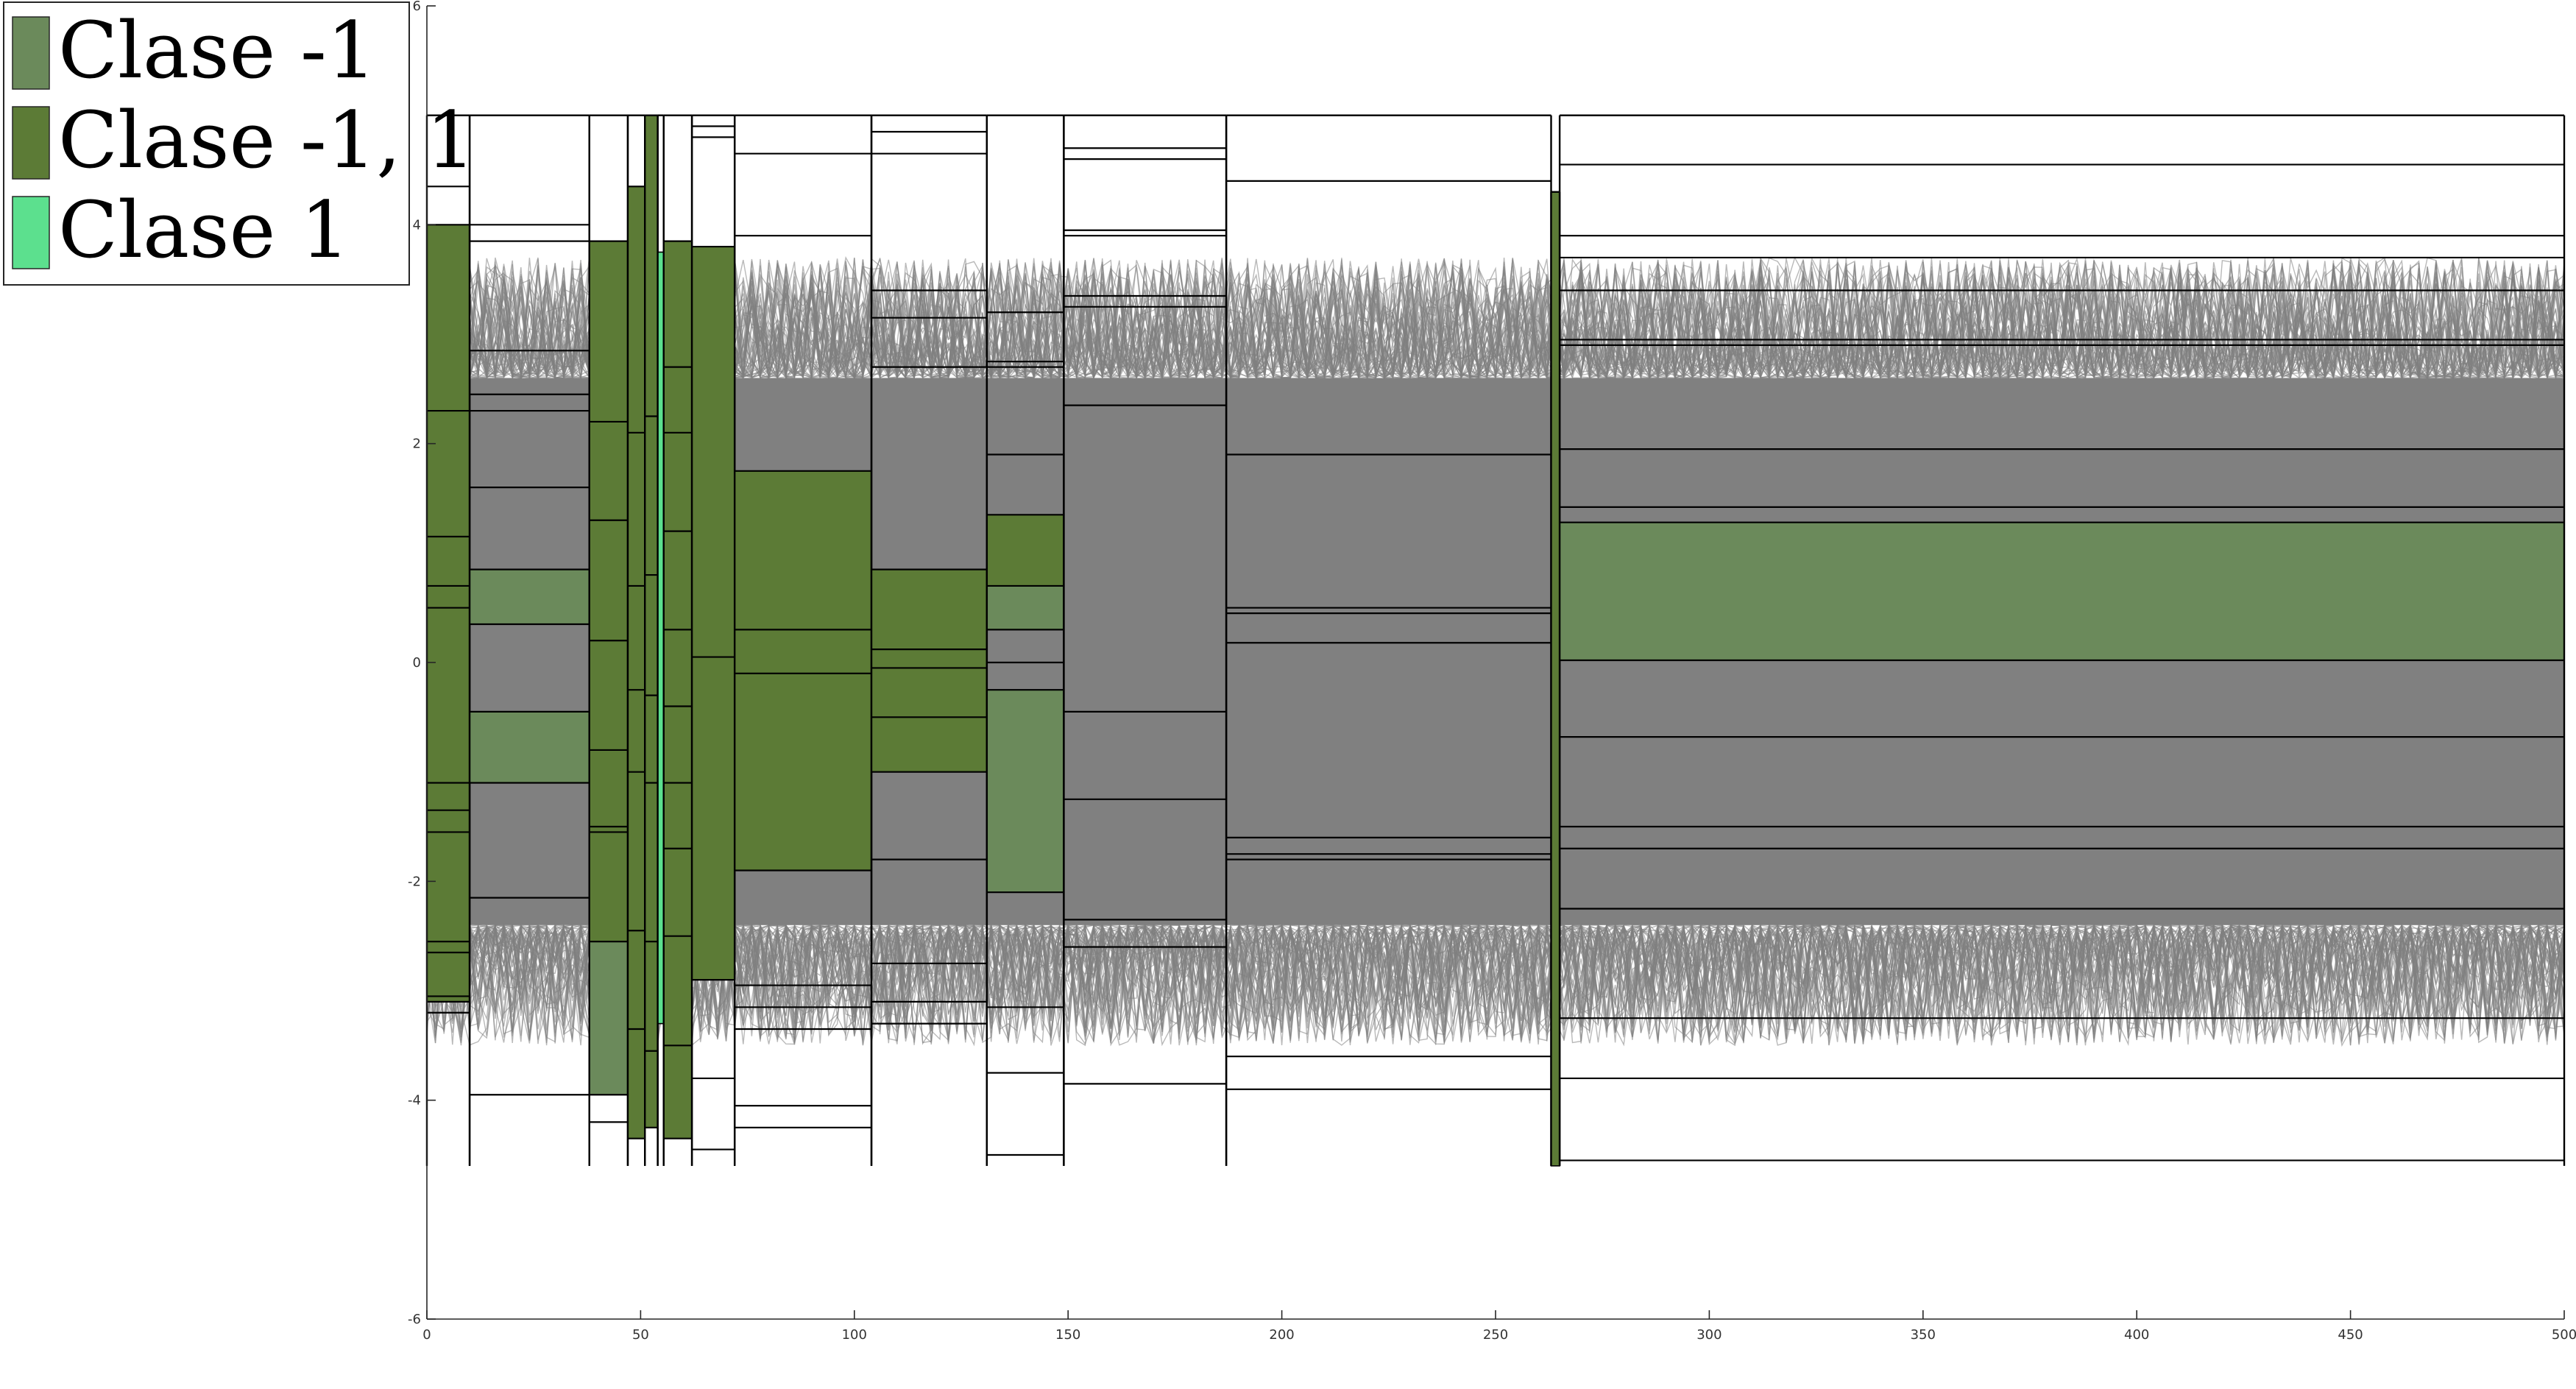 The height and width of the screenshot is (1389, 2576). What do you see at coordinates (414, 881) in the screenshot?
I see `y-tick-label: -2` at bounding box center [414, 881].